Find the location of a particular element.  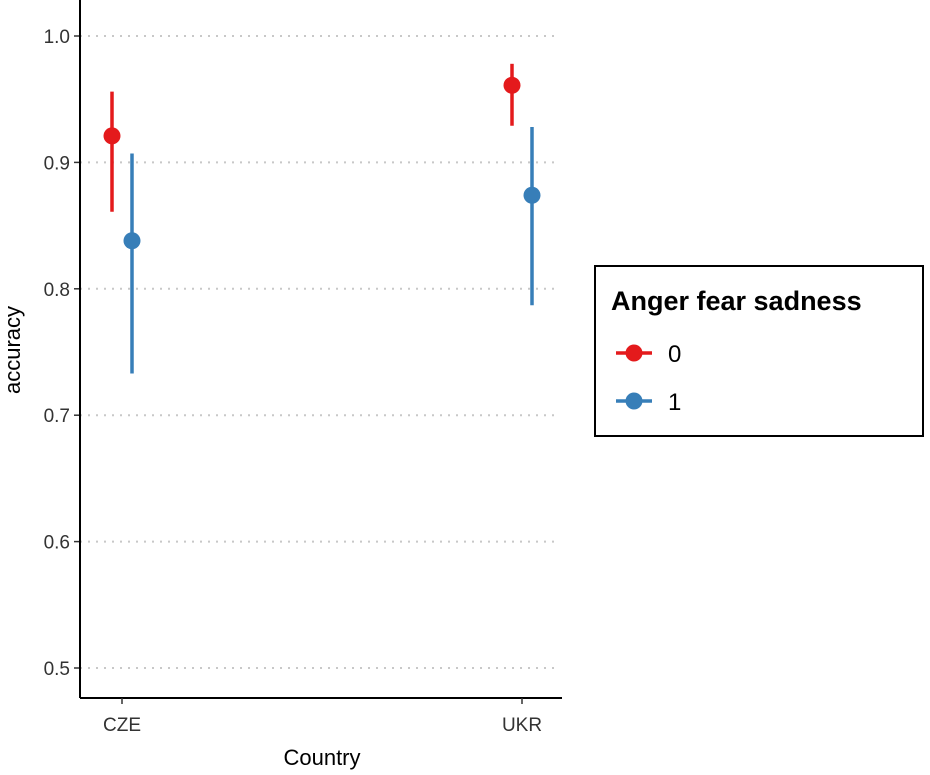

y-tick-label: 0.6 is located at coordinates (57, 543).